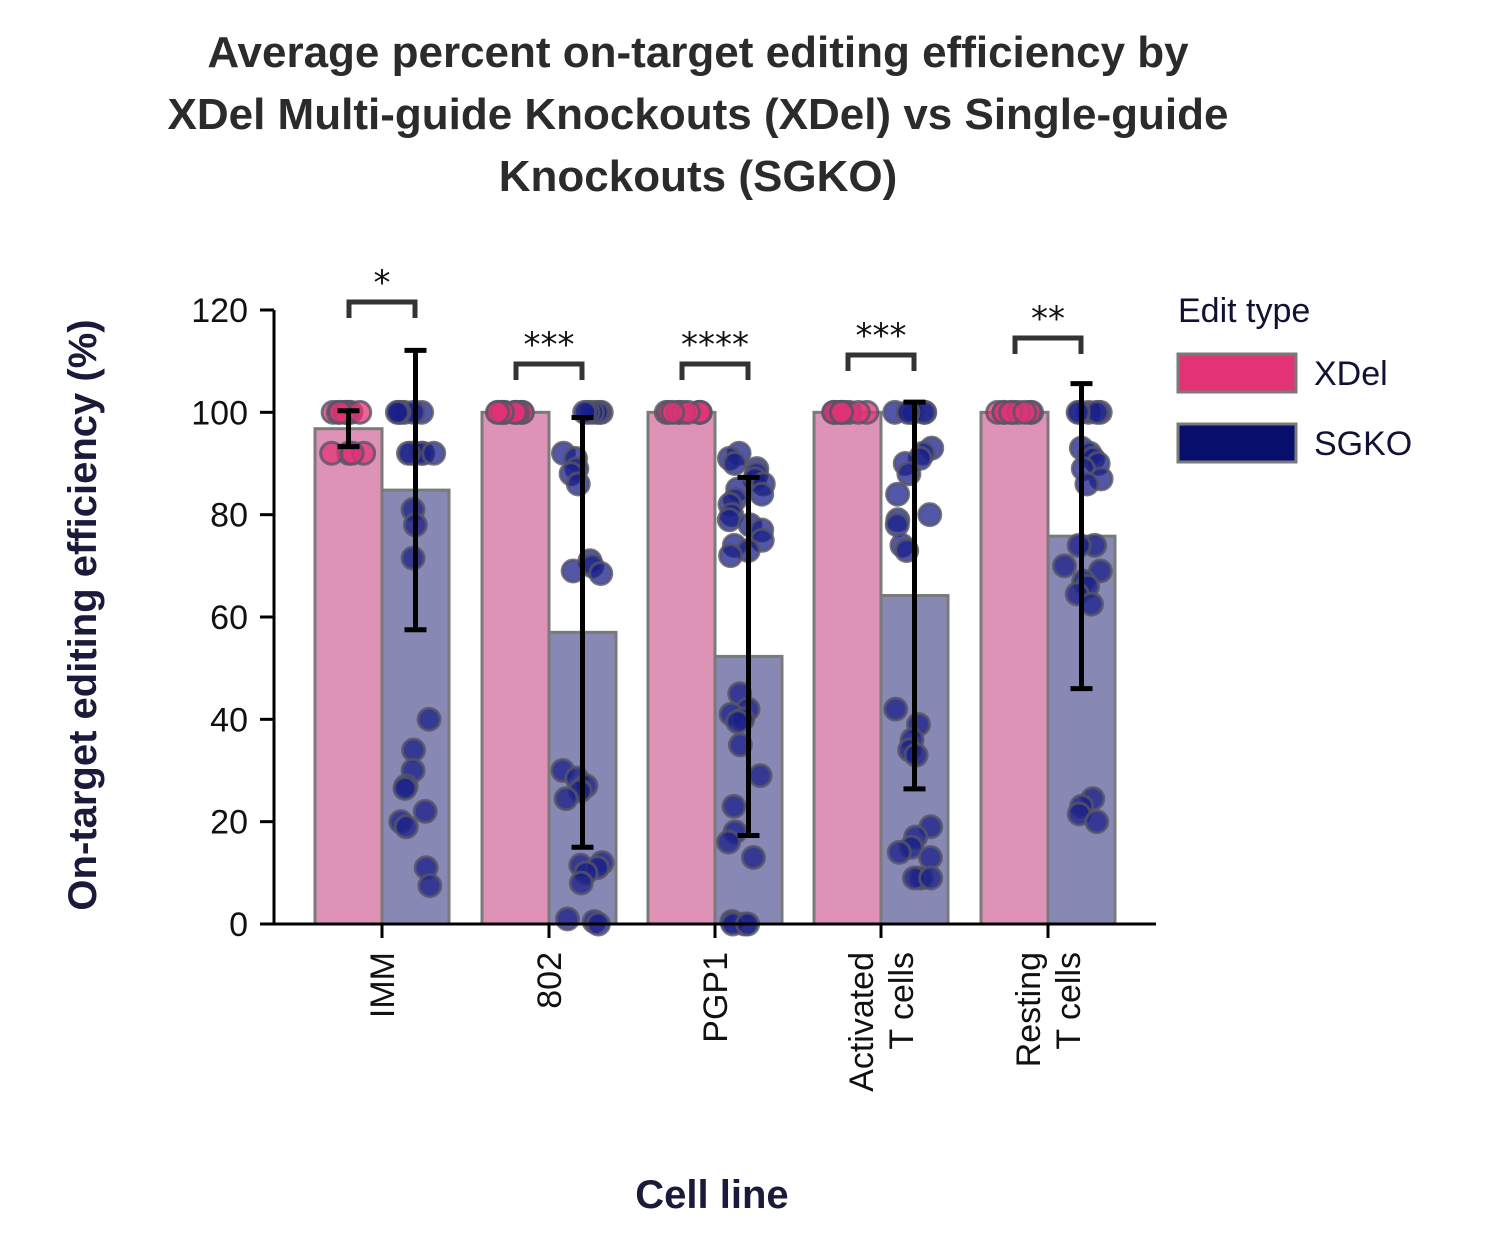 This screenshot has height=1236, width=1496. What do you see at coordinates (83, 614) in the screenshot?
I see `y-axis-title: On-target editing efficiency (%)` at bounding box center [83, 614].